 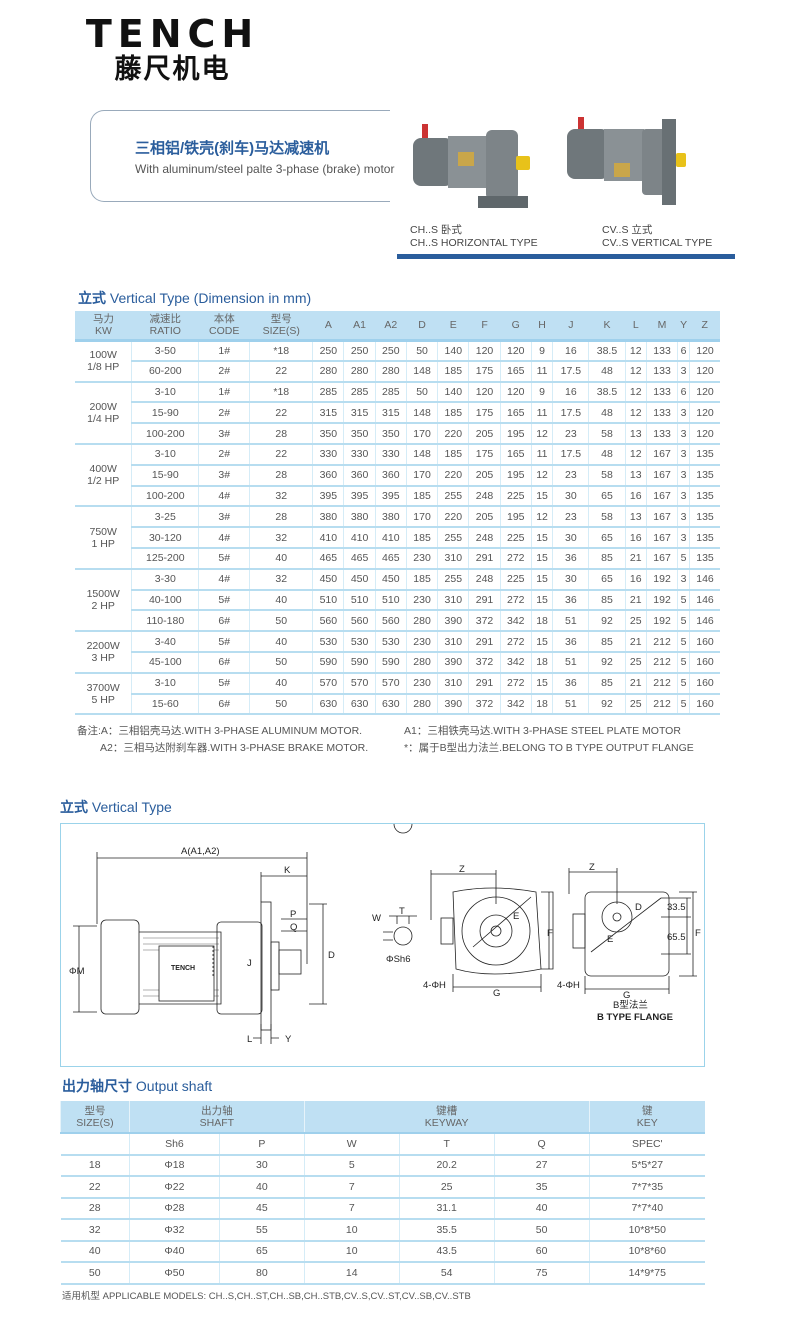 What do you see at coordinates (484, 704) in the screenshot?
I see `table-cell: 372` at bounding box center [484, 704].